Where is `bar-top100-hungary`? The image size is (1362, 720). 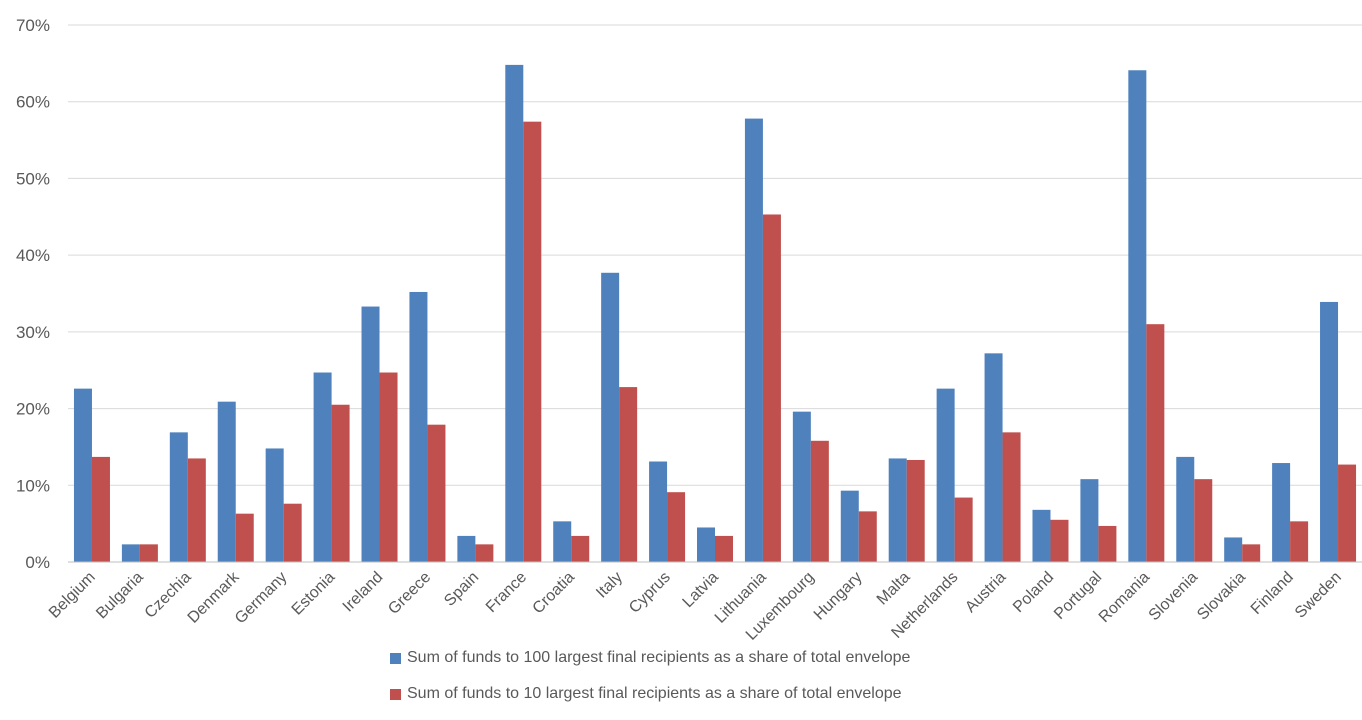 bar-top100-hungary is located at coordinates (849, 526).